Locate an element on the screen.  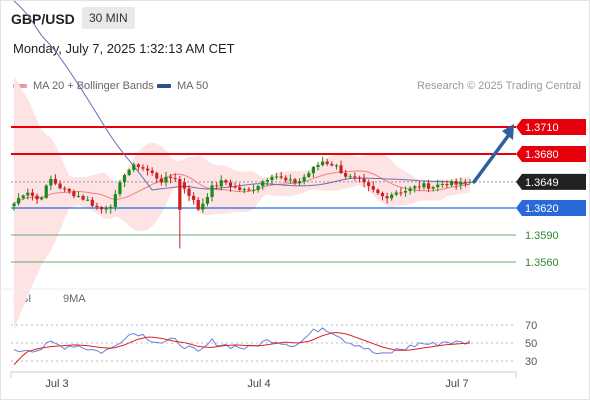
chart-header: GBP/USD 30 MIN is located at coordinates (295, 18).